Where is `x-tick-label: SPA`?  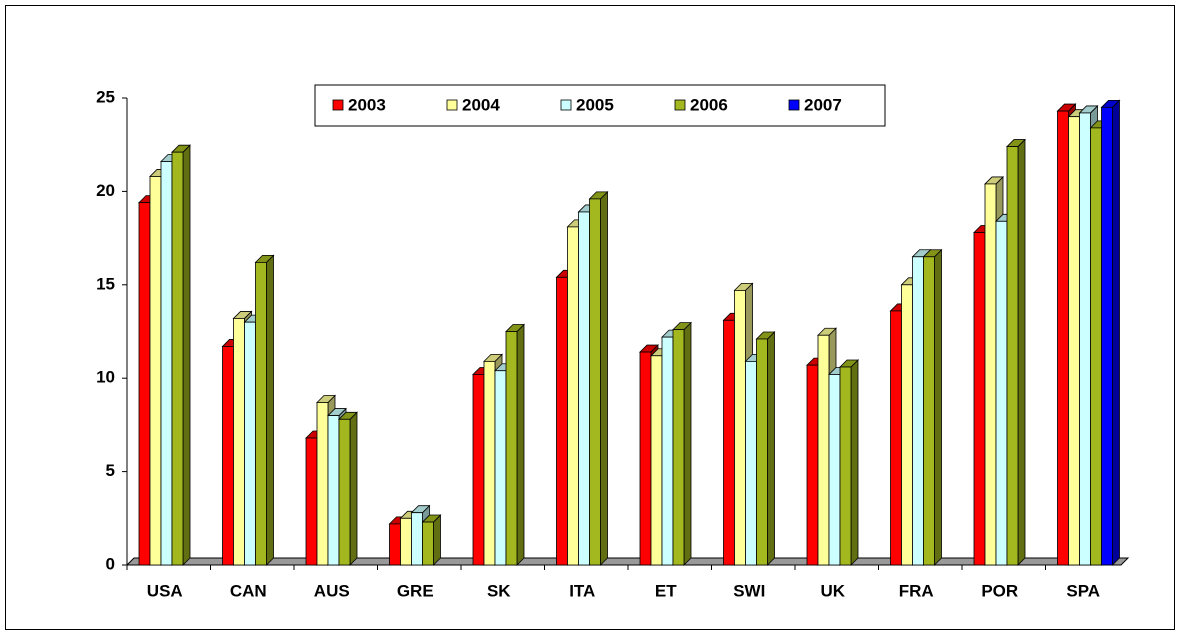
x-tick-label: SPA is located at coordinates (1083, 590).